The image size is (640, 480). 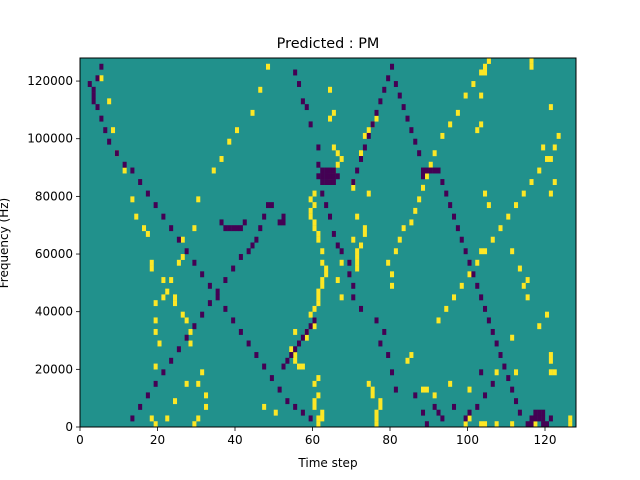 What do you see at coordinates (69, 427) in the screenshot?
I see `y-tick-label: 0` at bounding box center [69, 427].